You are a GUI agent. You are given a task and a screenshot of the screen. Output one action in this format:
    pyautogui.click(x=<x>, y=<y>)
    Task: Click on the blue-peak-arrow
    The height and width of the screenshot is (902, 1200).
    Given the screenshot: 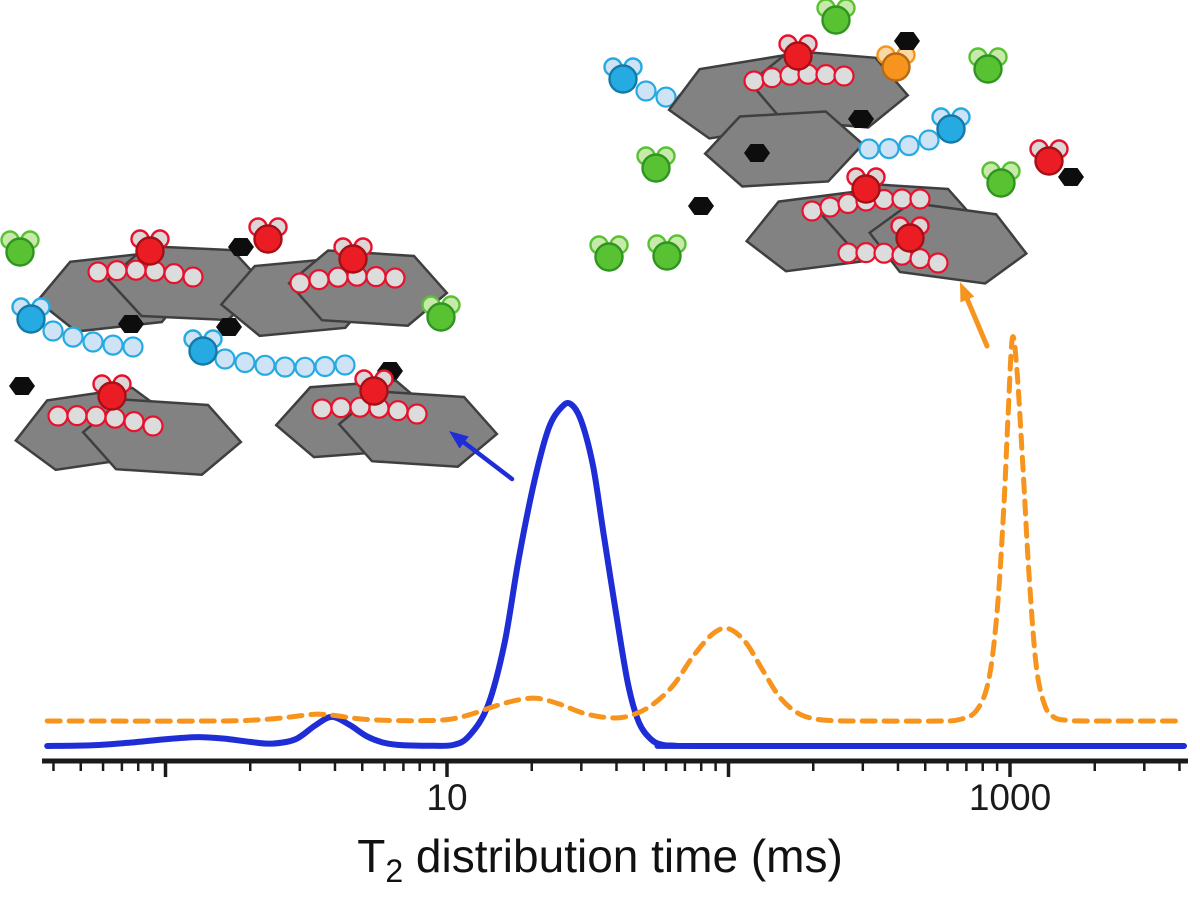 What is the action you would take?
    pyautogui.click(x=482, y=456)
    